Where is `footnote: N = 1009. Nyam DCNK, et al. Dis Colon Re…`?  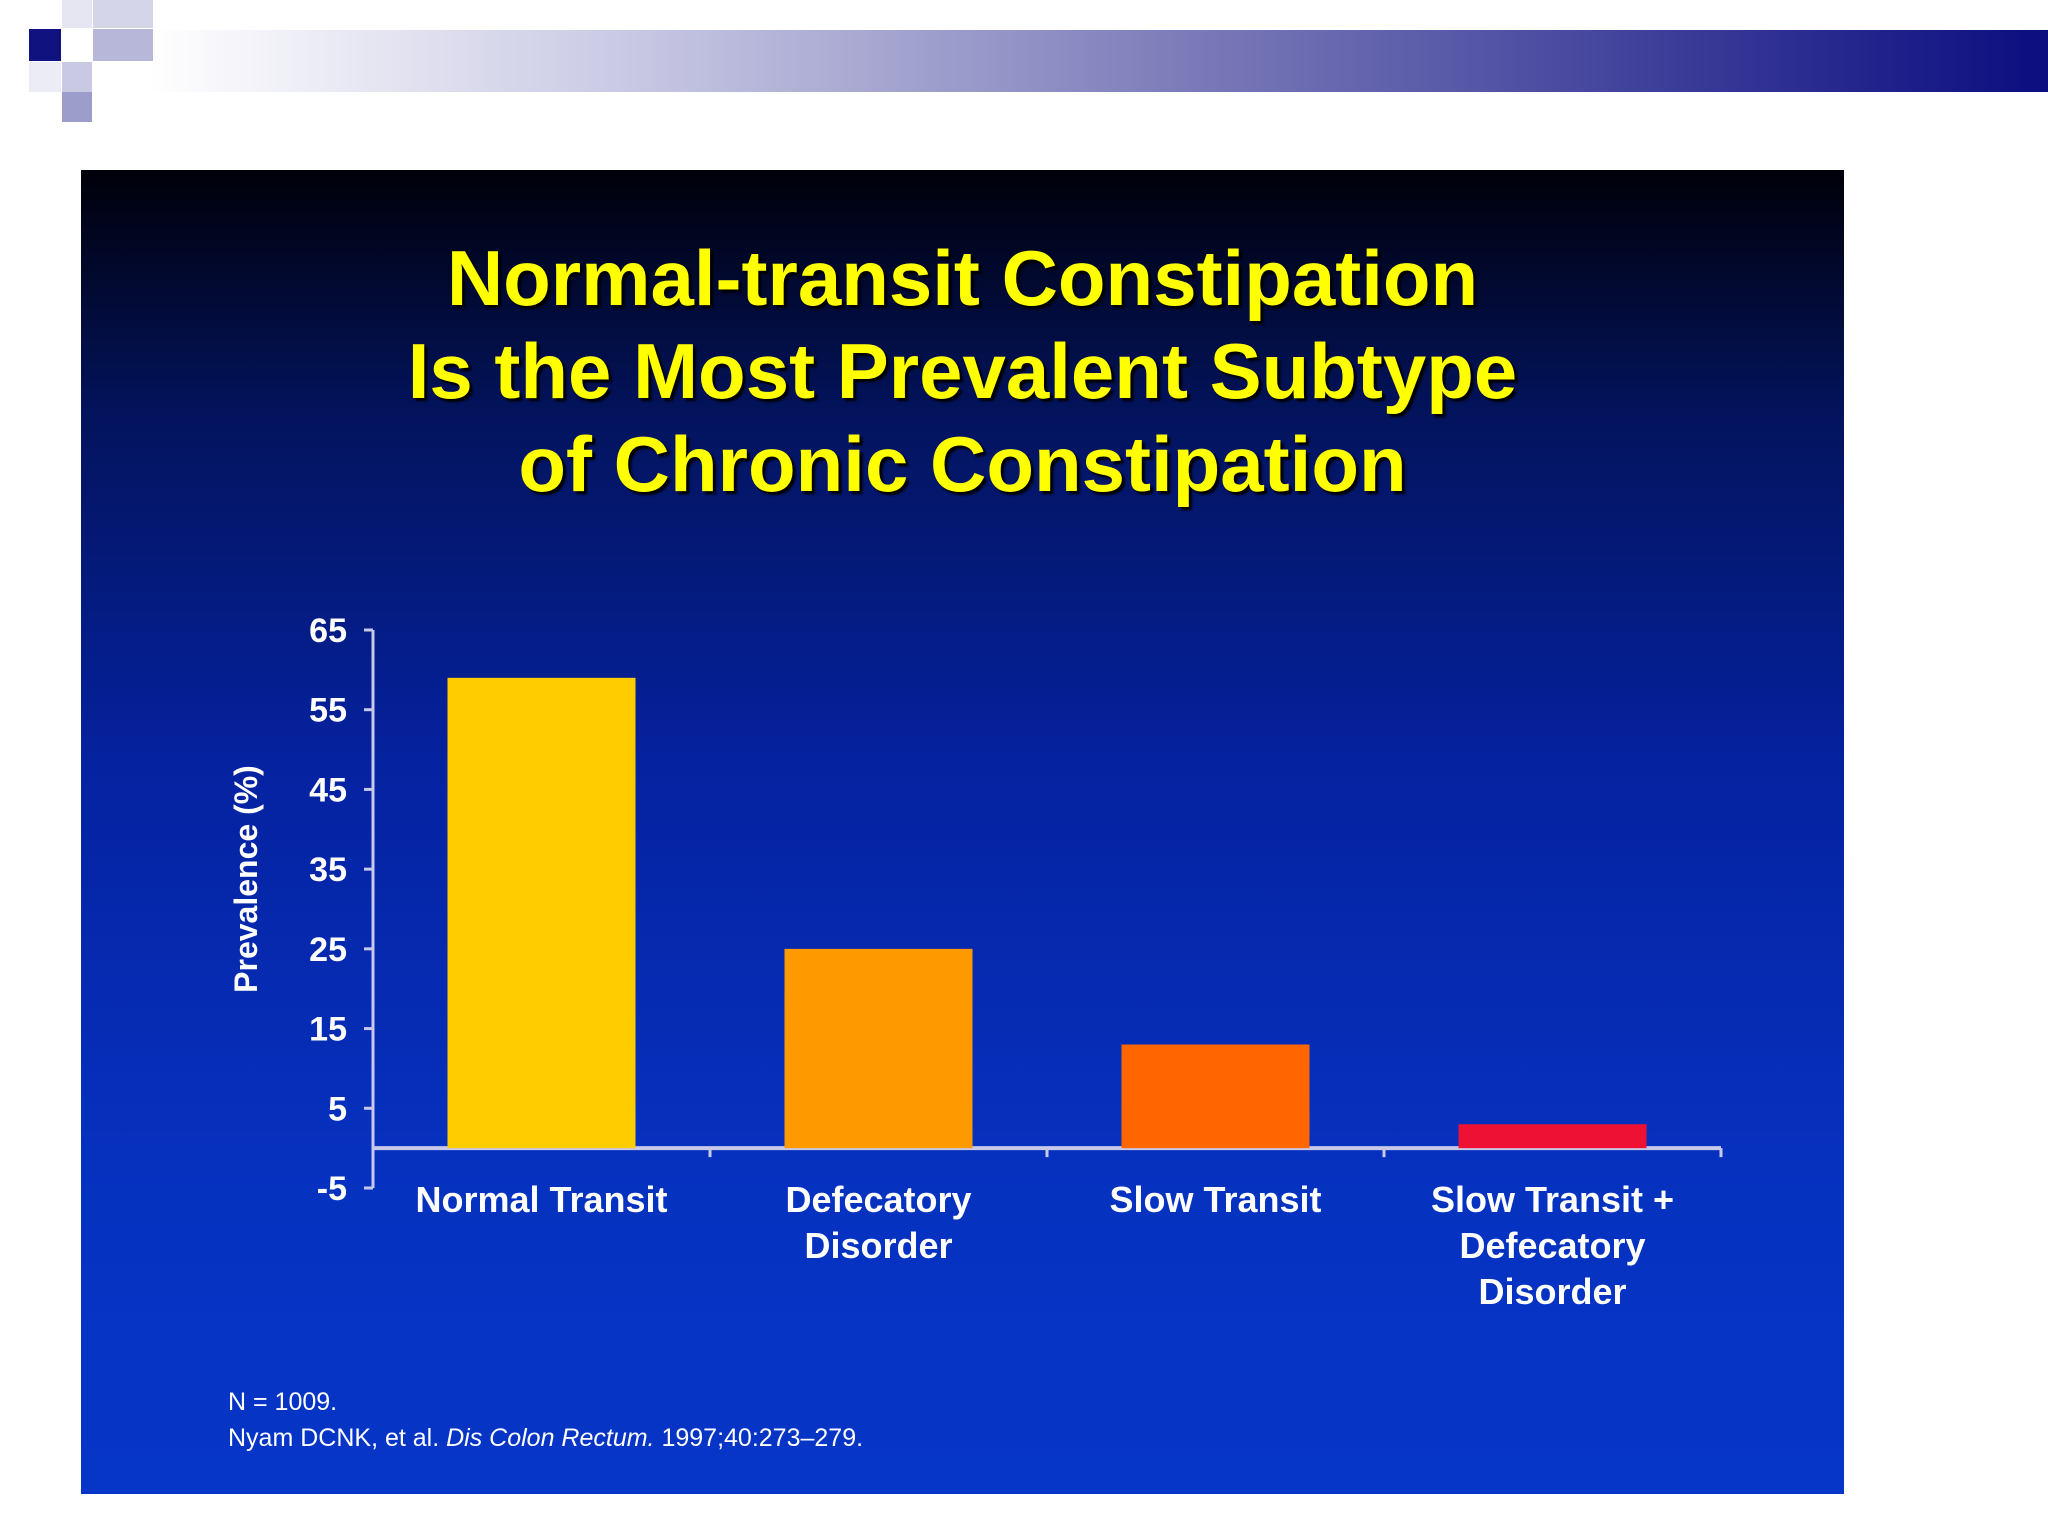 footnote: N = 1009. Nyam DCNK, et al. Dis Colon Re… is located at coordinates (545, 1420).